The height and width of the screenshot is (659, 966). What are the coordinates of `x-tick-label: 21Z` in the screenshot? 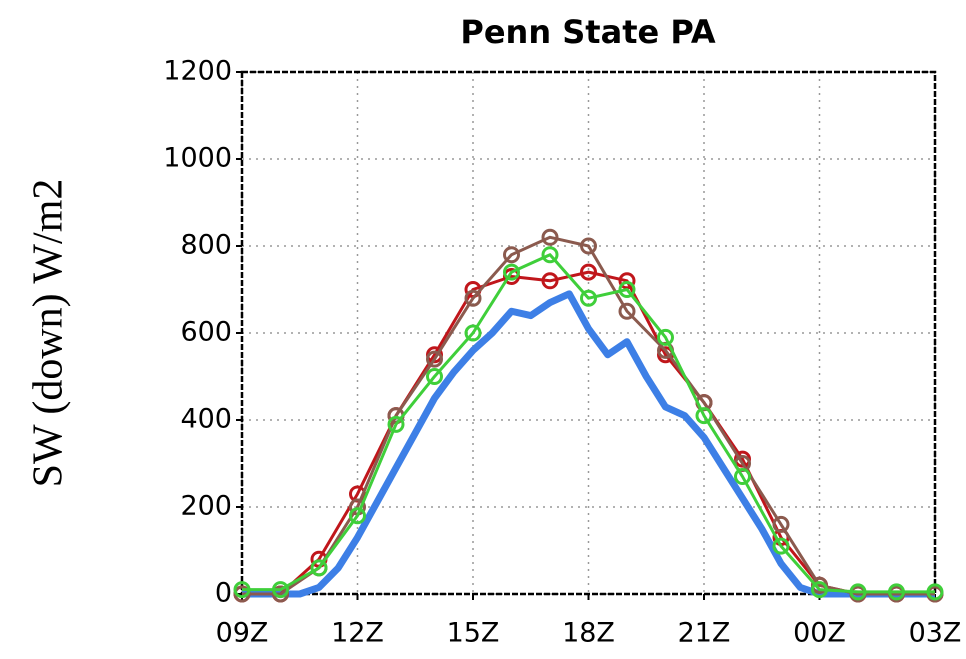 It's located at (704, 633).